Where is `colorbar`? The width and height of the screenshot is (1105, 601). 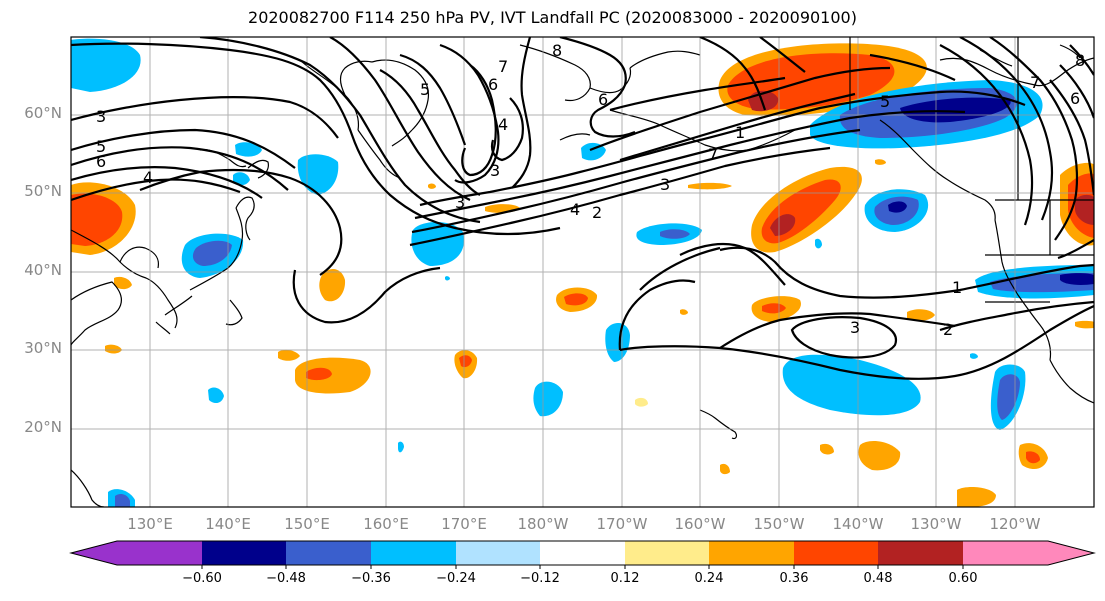
colorbar is located at coordinates (582, 554).